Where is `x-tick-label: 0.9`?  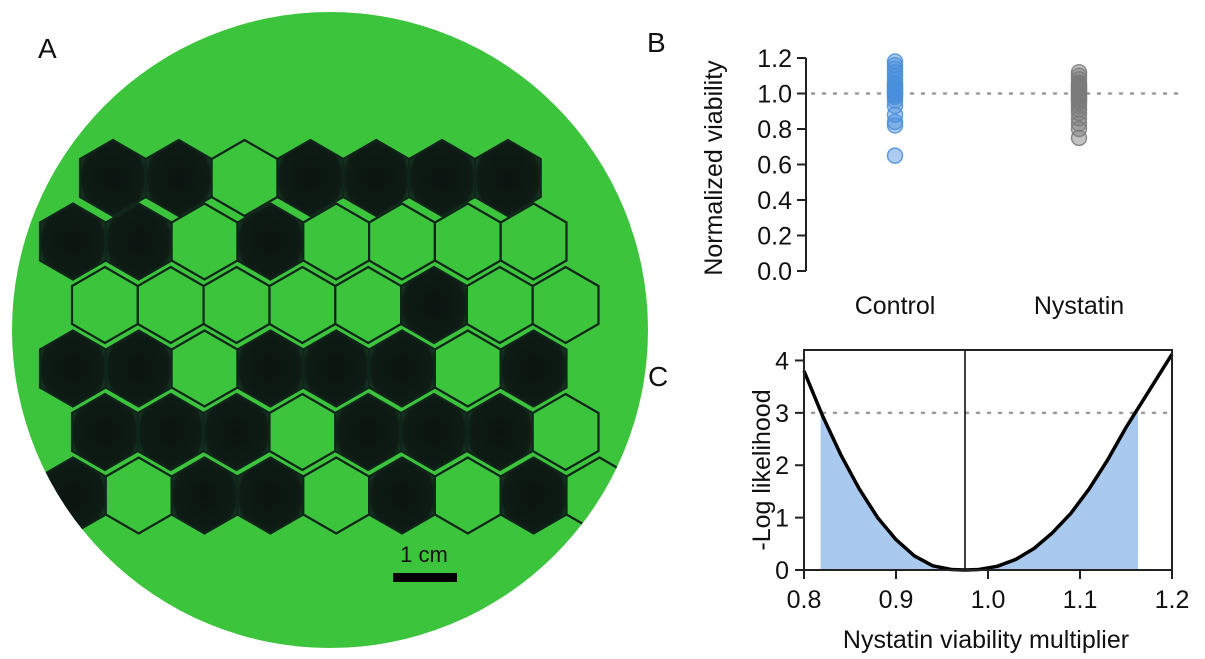 x-tick-label: 0.9 is located at coordinates (896, 600).